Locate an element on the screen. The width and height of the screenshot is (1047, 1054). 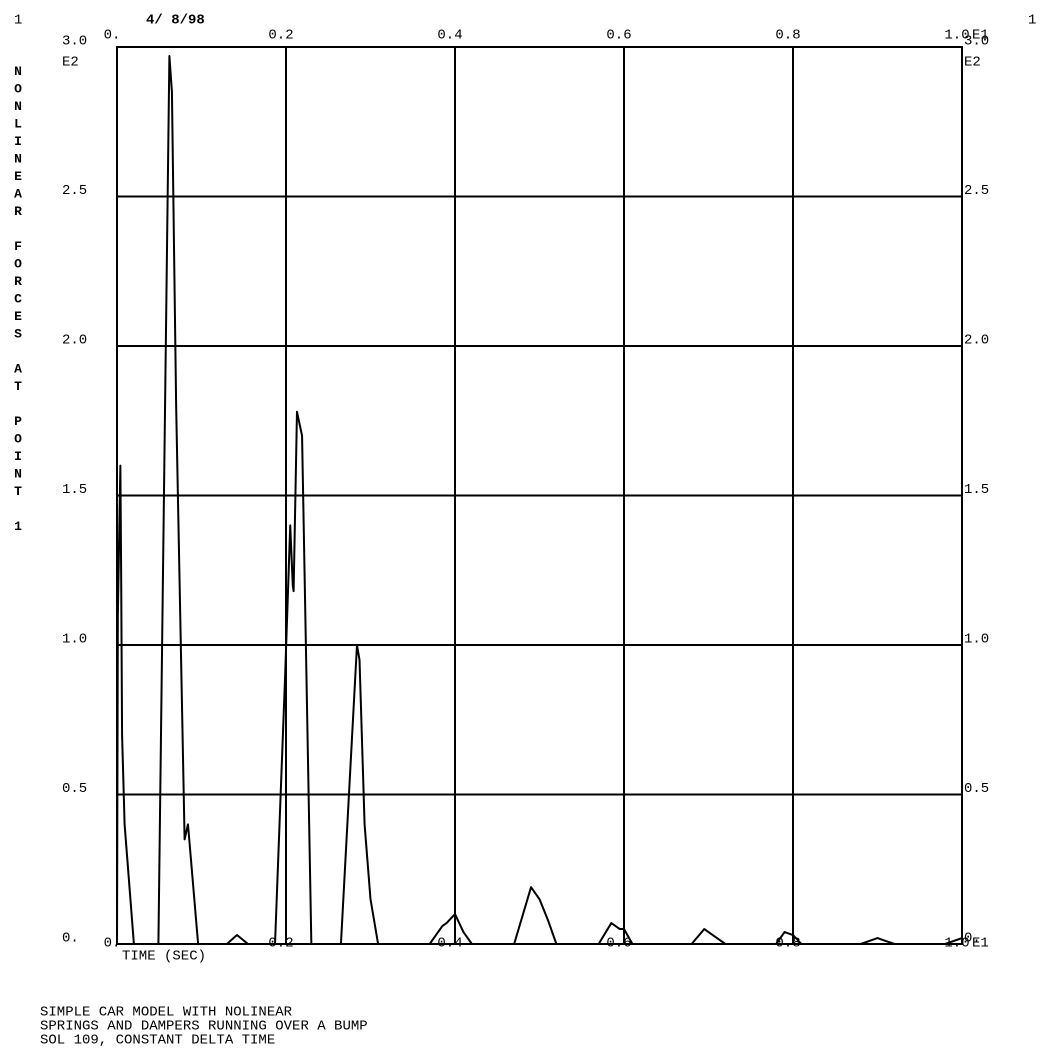
caption-line: SOL 109, CONSTANT DELTA TIME is located at coordinates (157, 1041).